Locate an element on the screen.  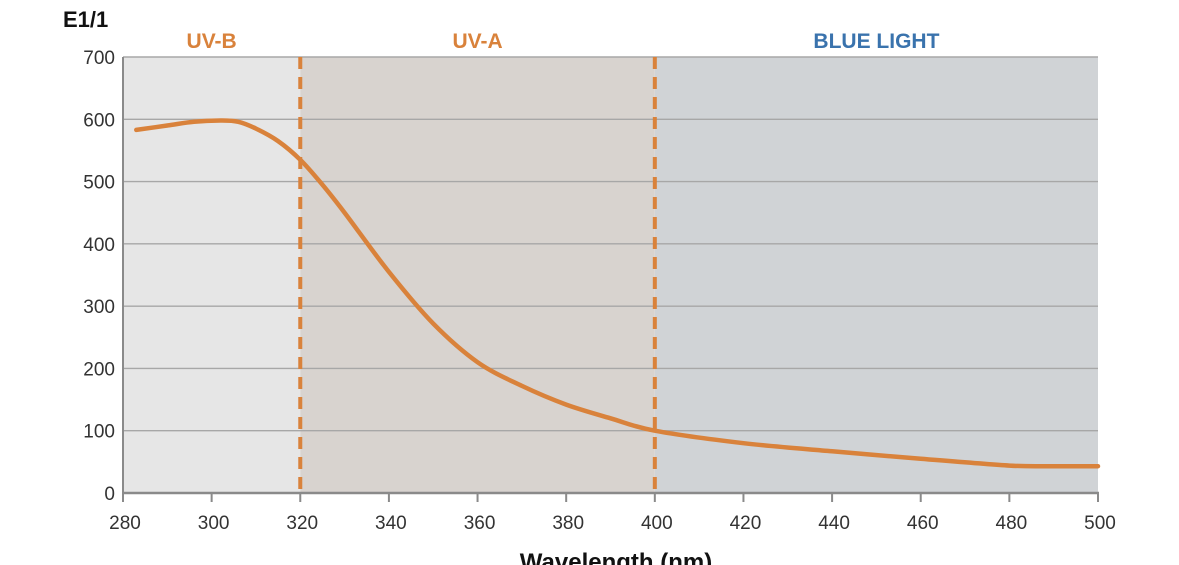
y-tick-label-3: 300 is located at coordinates (99, 307).